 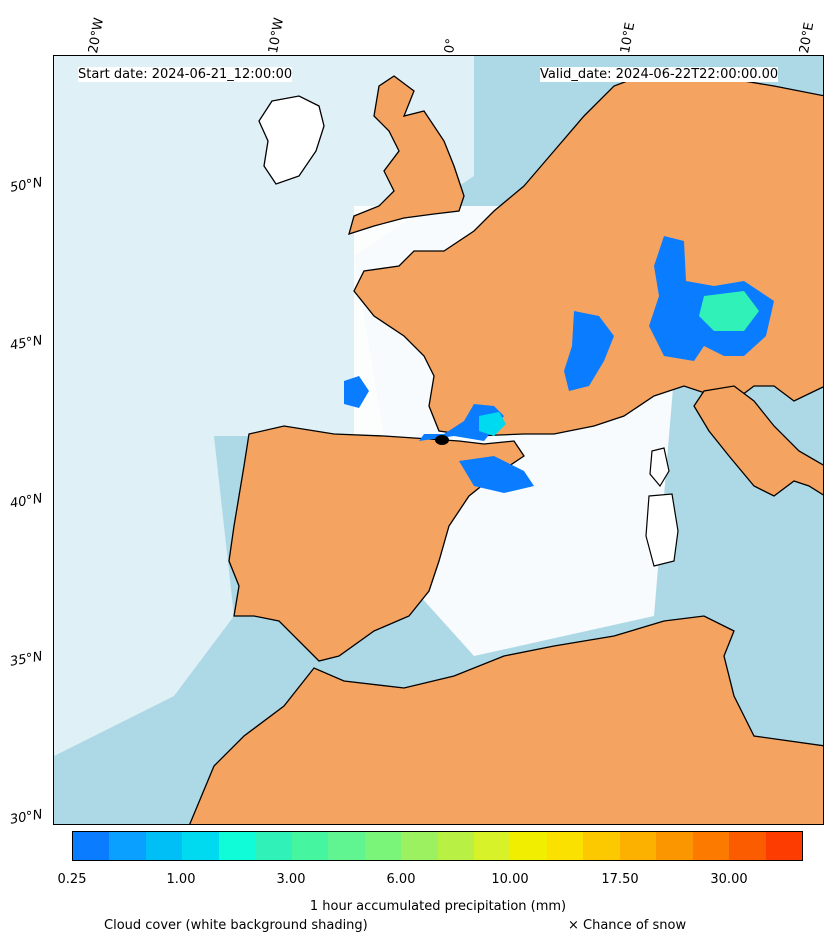 I want to click on italy-land, so click(x=758, y=441).